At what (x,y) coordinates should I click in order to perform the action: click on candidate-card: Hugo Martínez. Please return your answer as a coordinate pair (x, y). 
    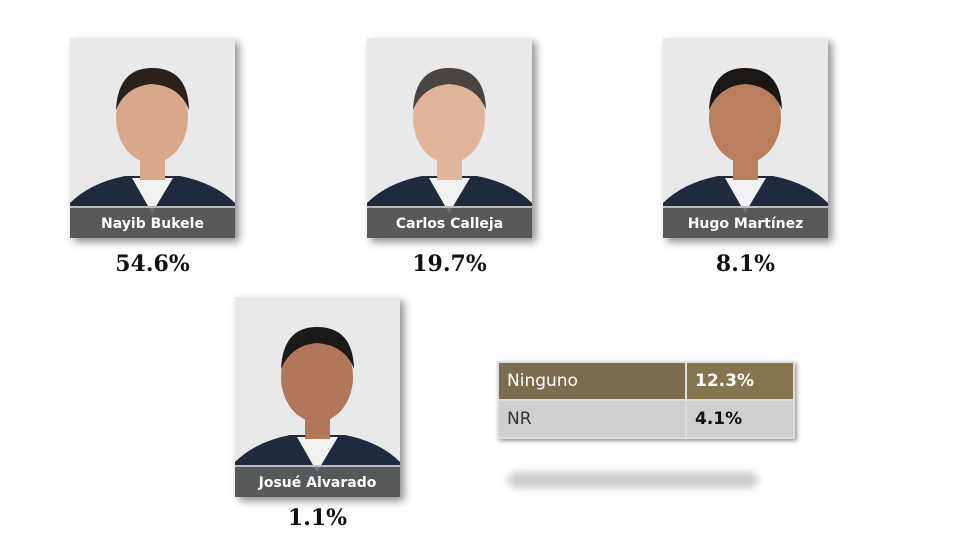
    Looking at the image, I should click on (745, 138).